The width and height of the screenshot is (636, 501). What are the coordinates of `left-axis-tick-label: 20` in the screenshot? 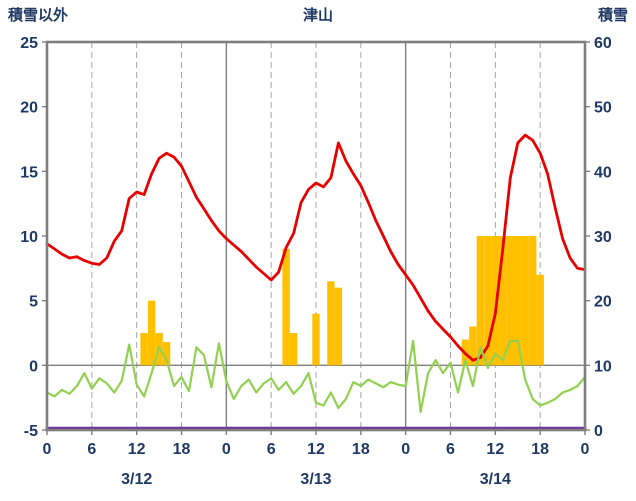 It's located at (29, 108).